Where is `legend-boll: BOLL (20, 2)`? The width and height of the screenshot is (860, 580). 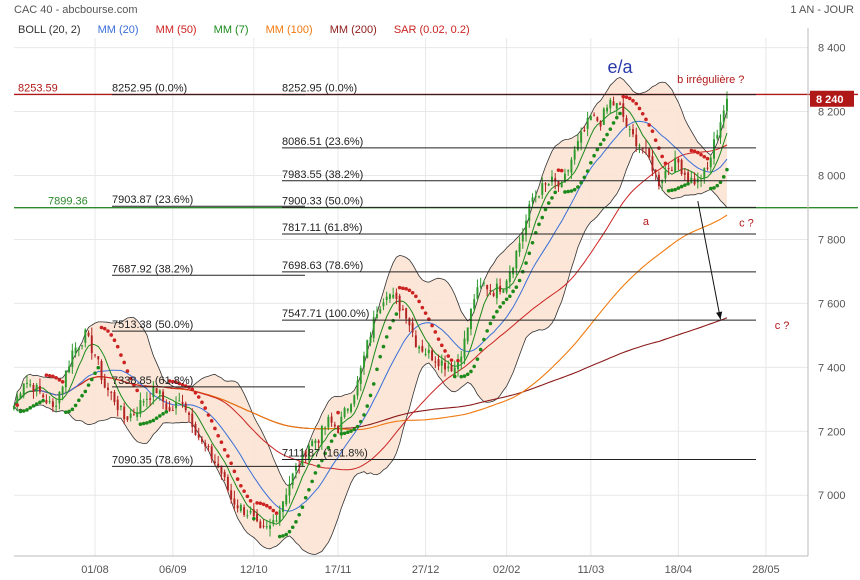
legend-boll: BOLL (20, 2) is located at coordinates (49, 30).